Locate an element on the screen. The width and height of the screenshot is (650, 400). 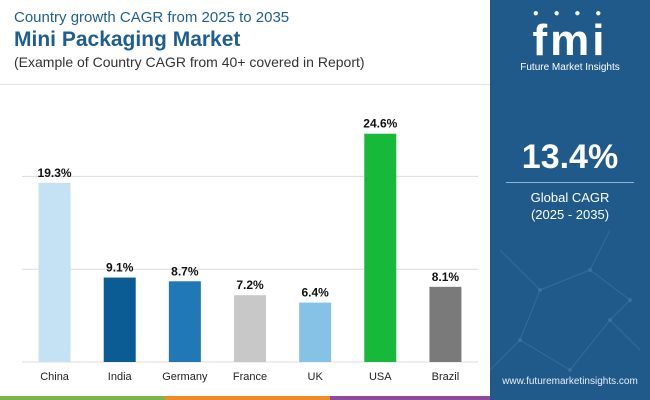
bar-brazil is located at coordinates (445, 324).